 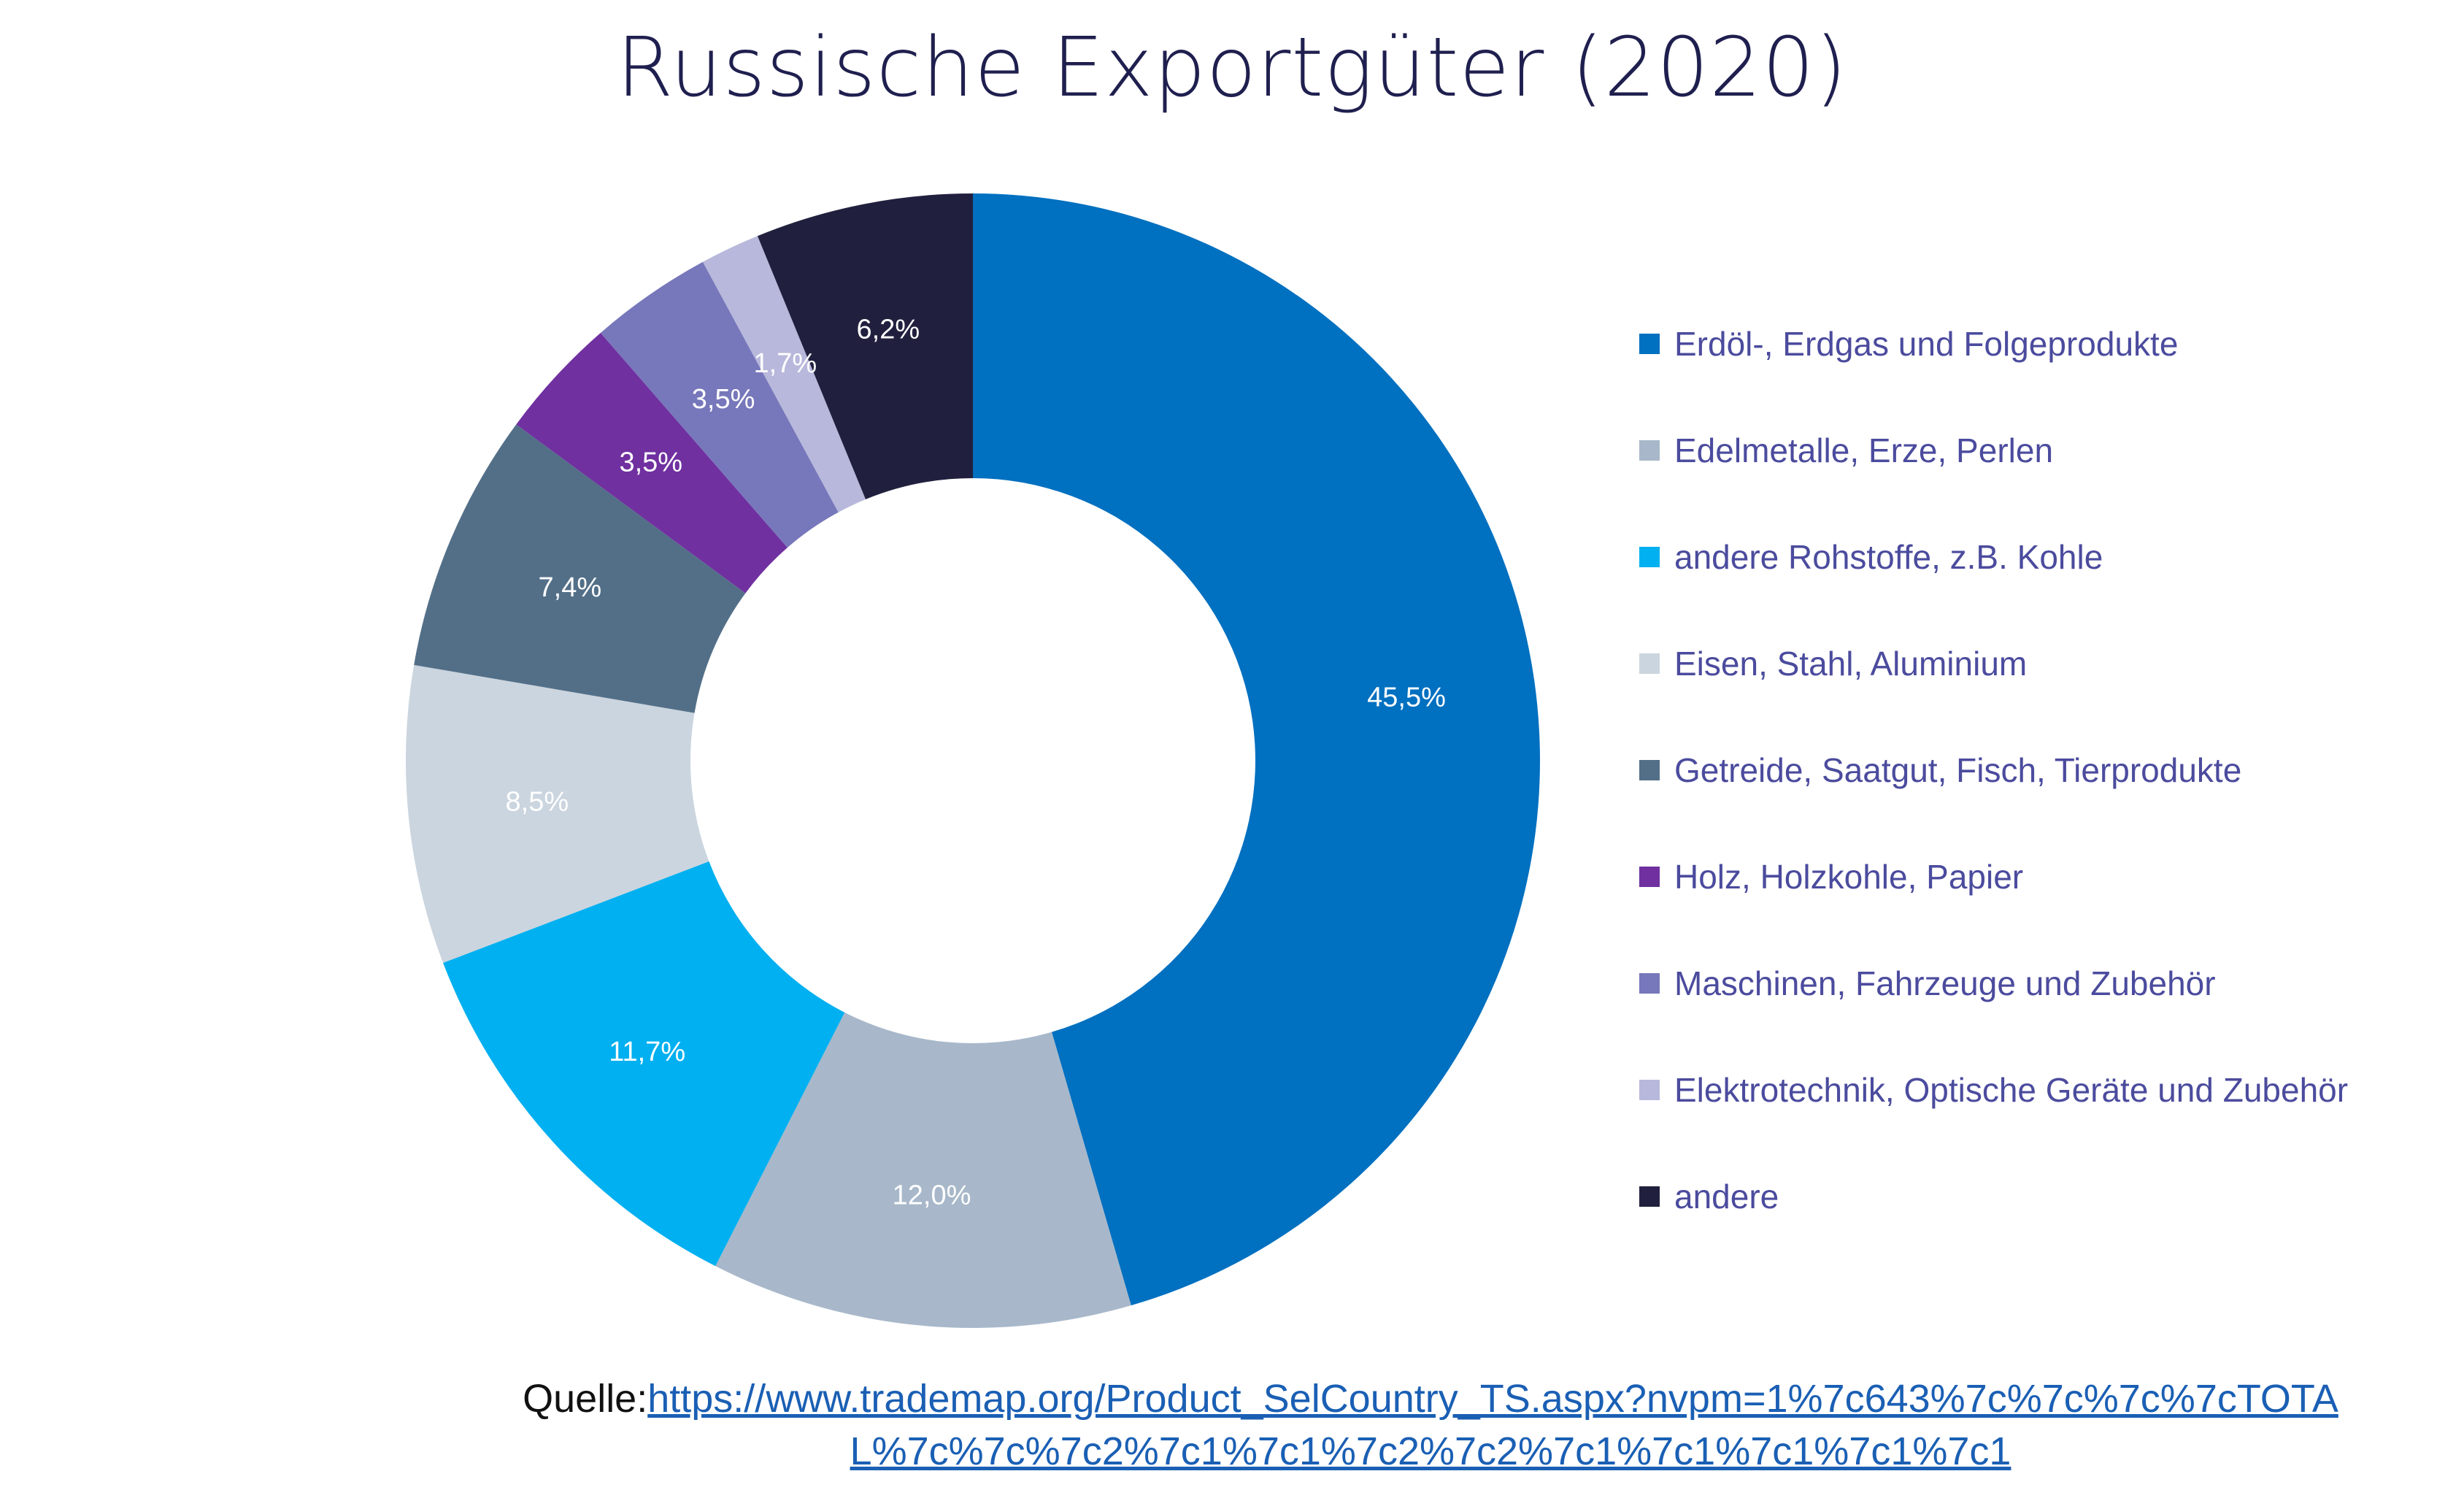 What do you see at coordinates (1993, 1196) in the screenshot?
I see `legend-item-9: andere` at bounding box center [1993, 1196].